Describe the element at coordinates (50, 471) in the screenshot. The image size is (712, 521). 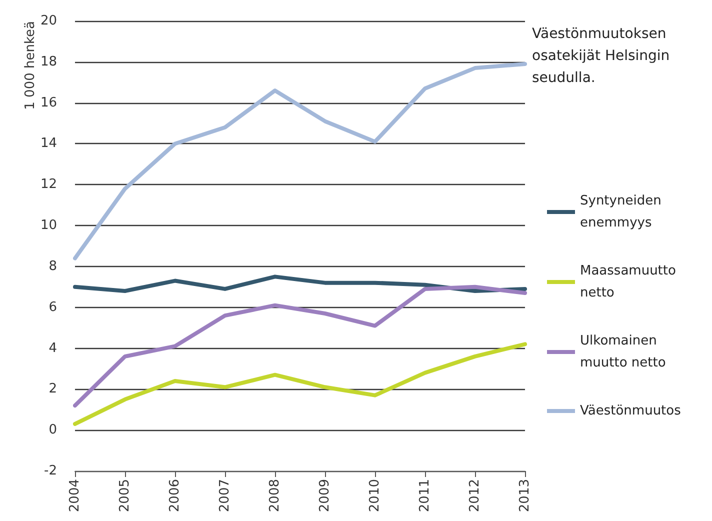
I see `y-tick-label: -2` at that location.